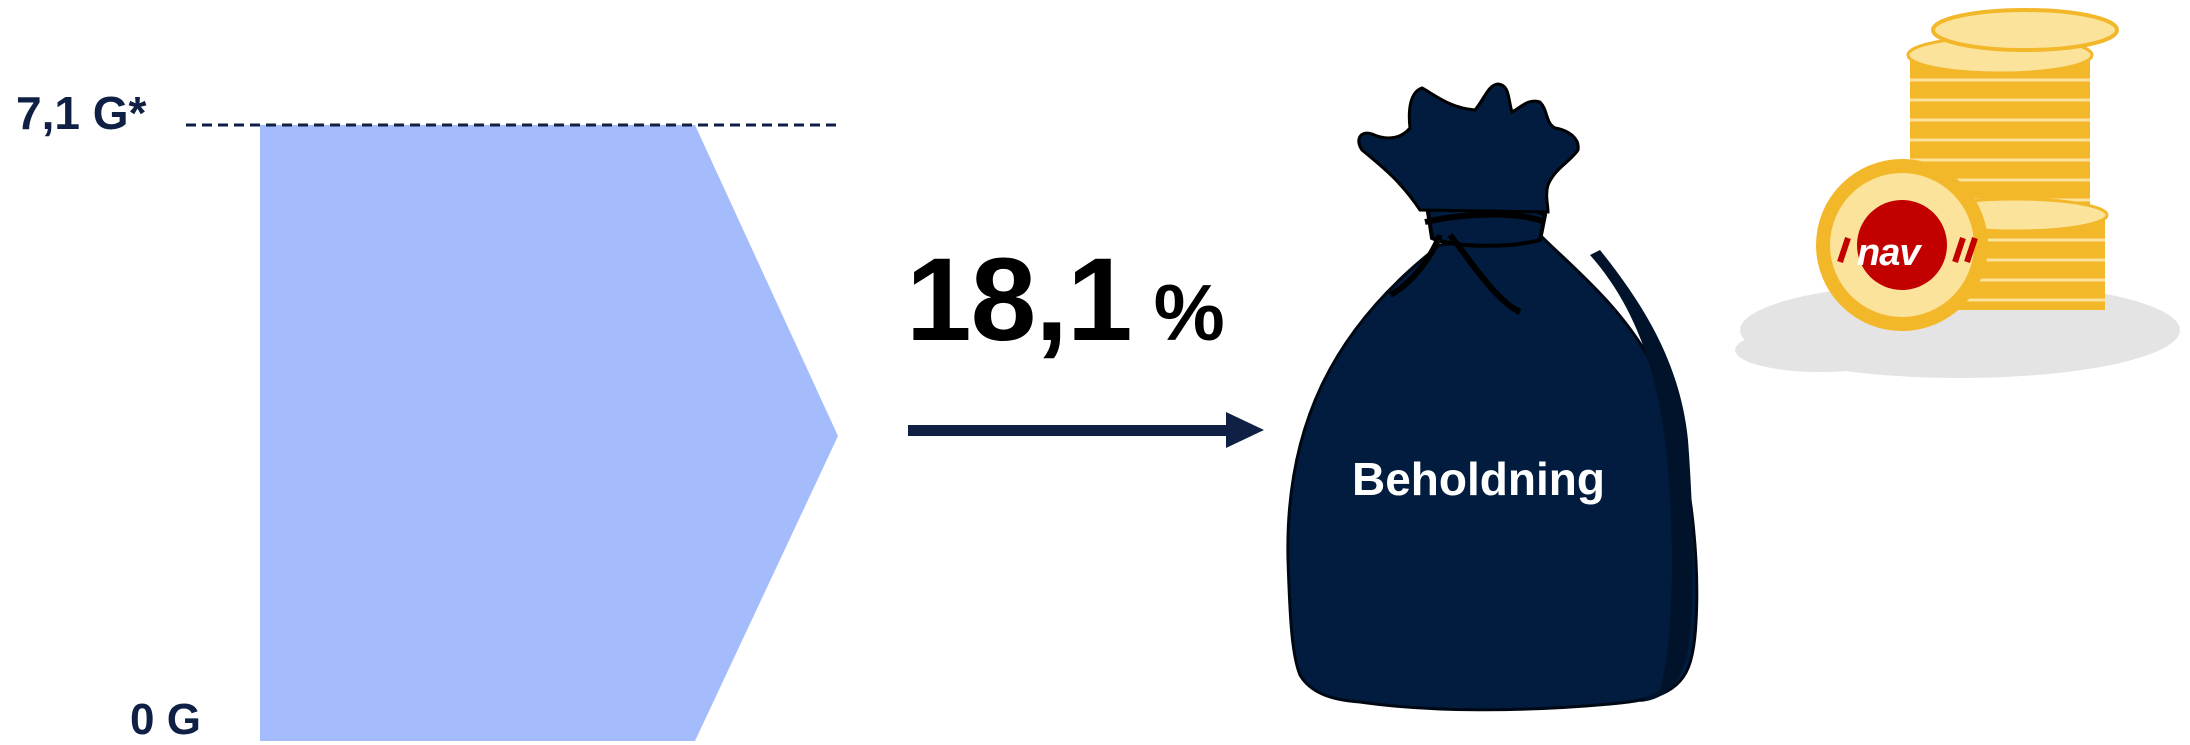 The image size is (2190, 745). Describe the element at coordinates (81, 113) in the screenshot. I see `threshold-label: 7,1 G*` at that location.